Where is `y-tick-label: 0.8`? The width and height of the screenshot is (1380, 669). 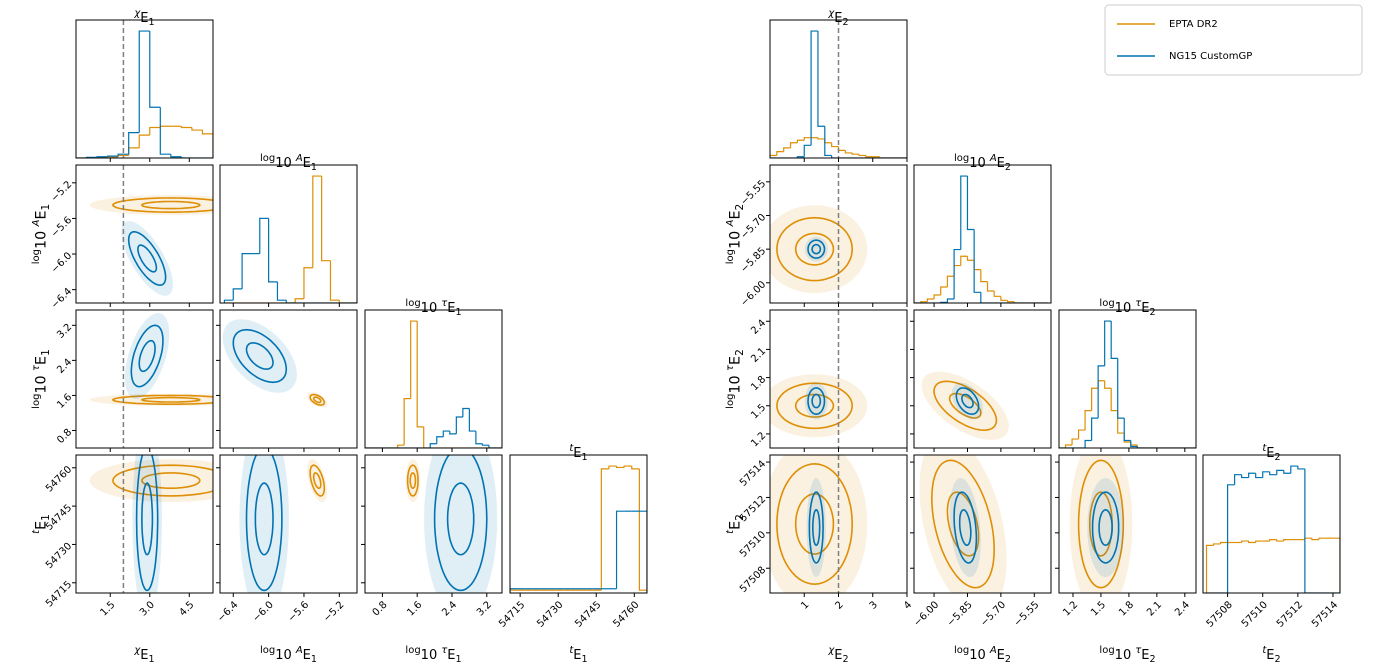
y-tick-label: 0.8 is located at coordinates (64, 436).